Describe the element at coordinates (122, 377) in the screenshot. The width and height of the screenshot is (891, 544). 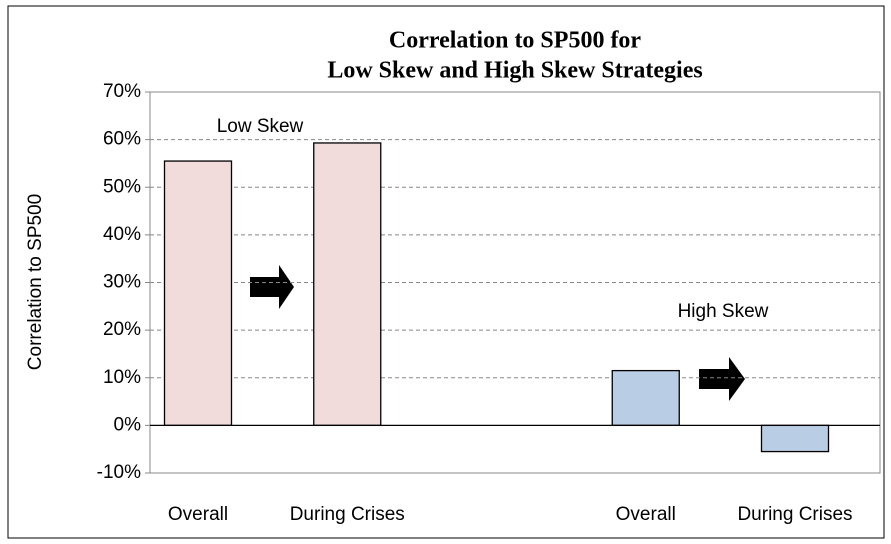
I see `y-tick-label: 10%` at that location.